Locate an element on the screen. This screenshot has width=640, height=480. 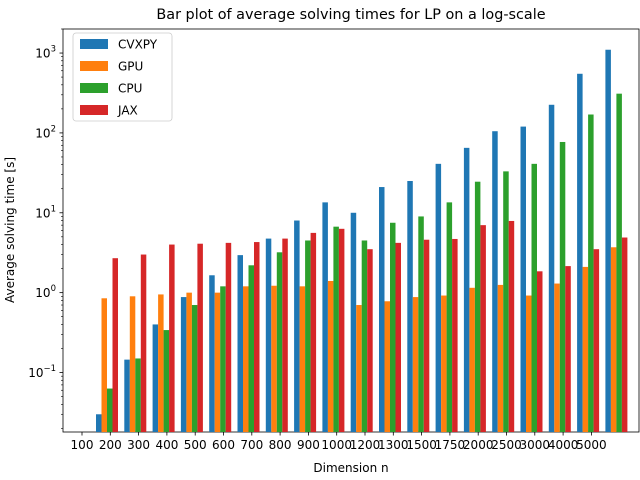
bar-cvxpy-2000 is located at coordinates (495, 281).